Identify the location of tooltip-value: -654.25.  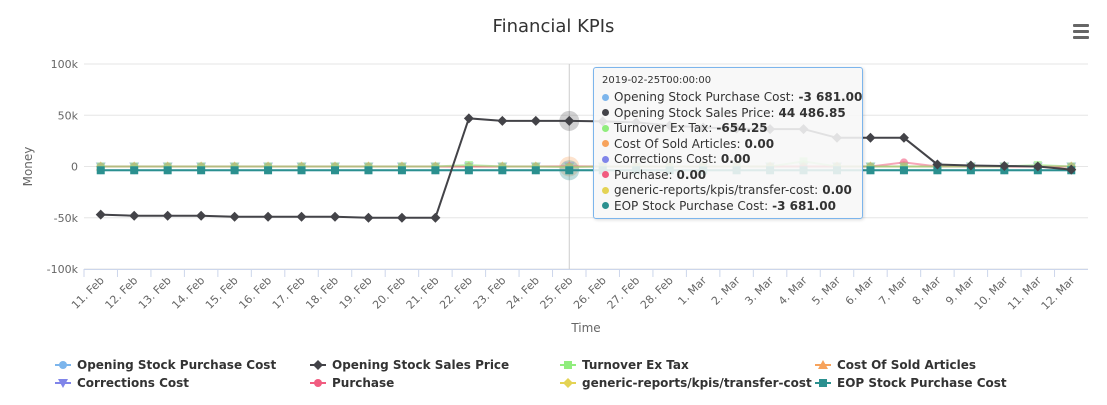
(742, 128).